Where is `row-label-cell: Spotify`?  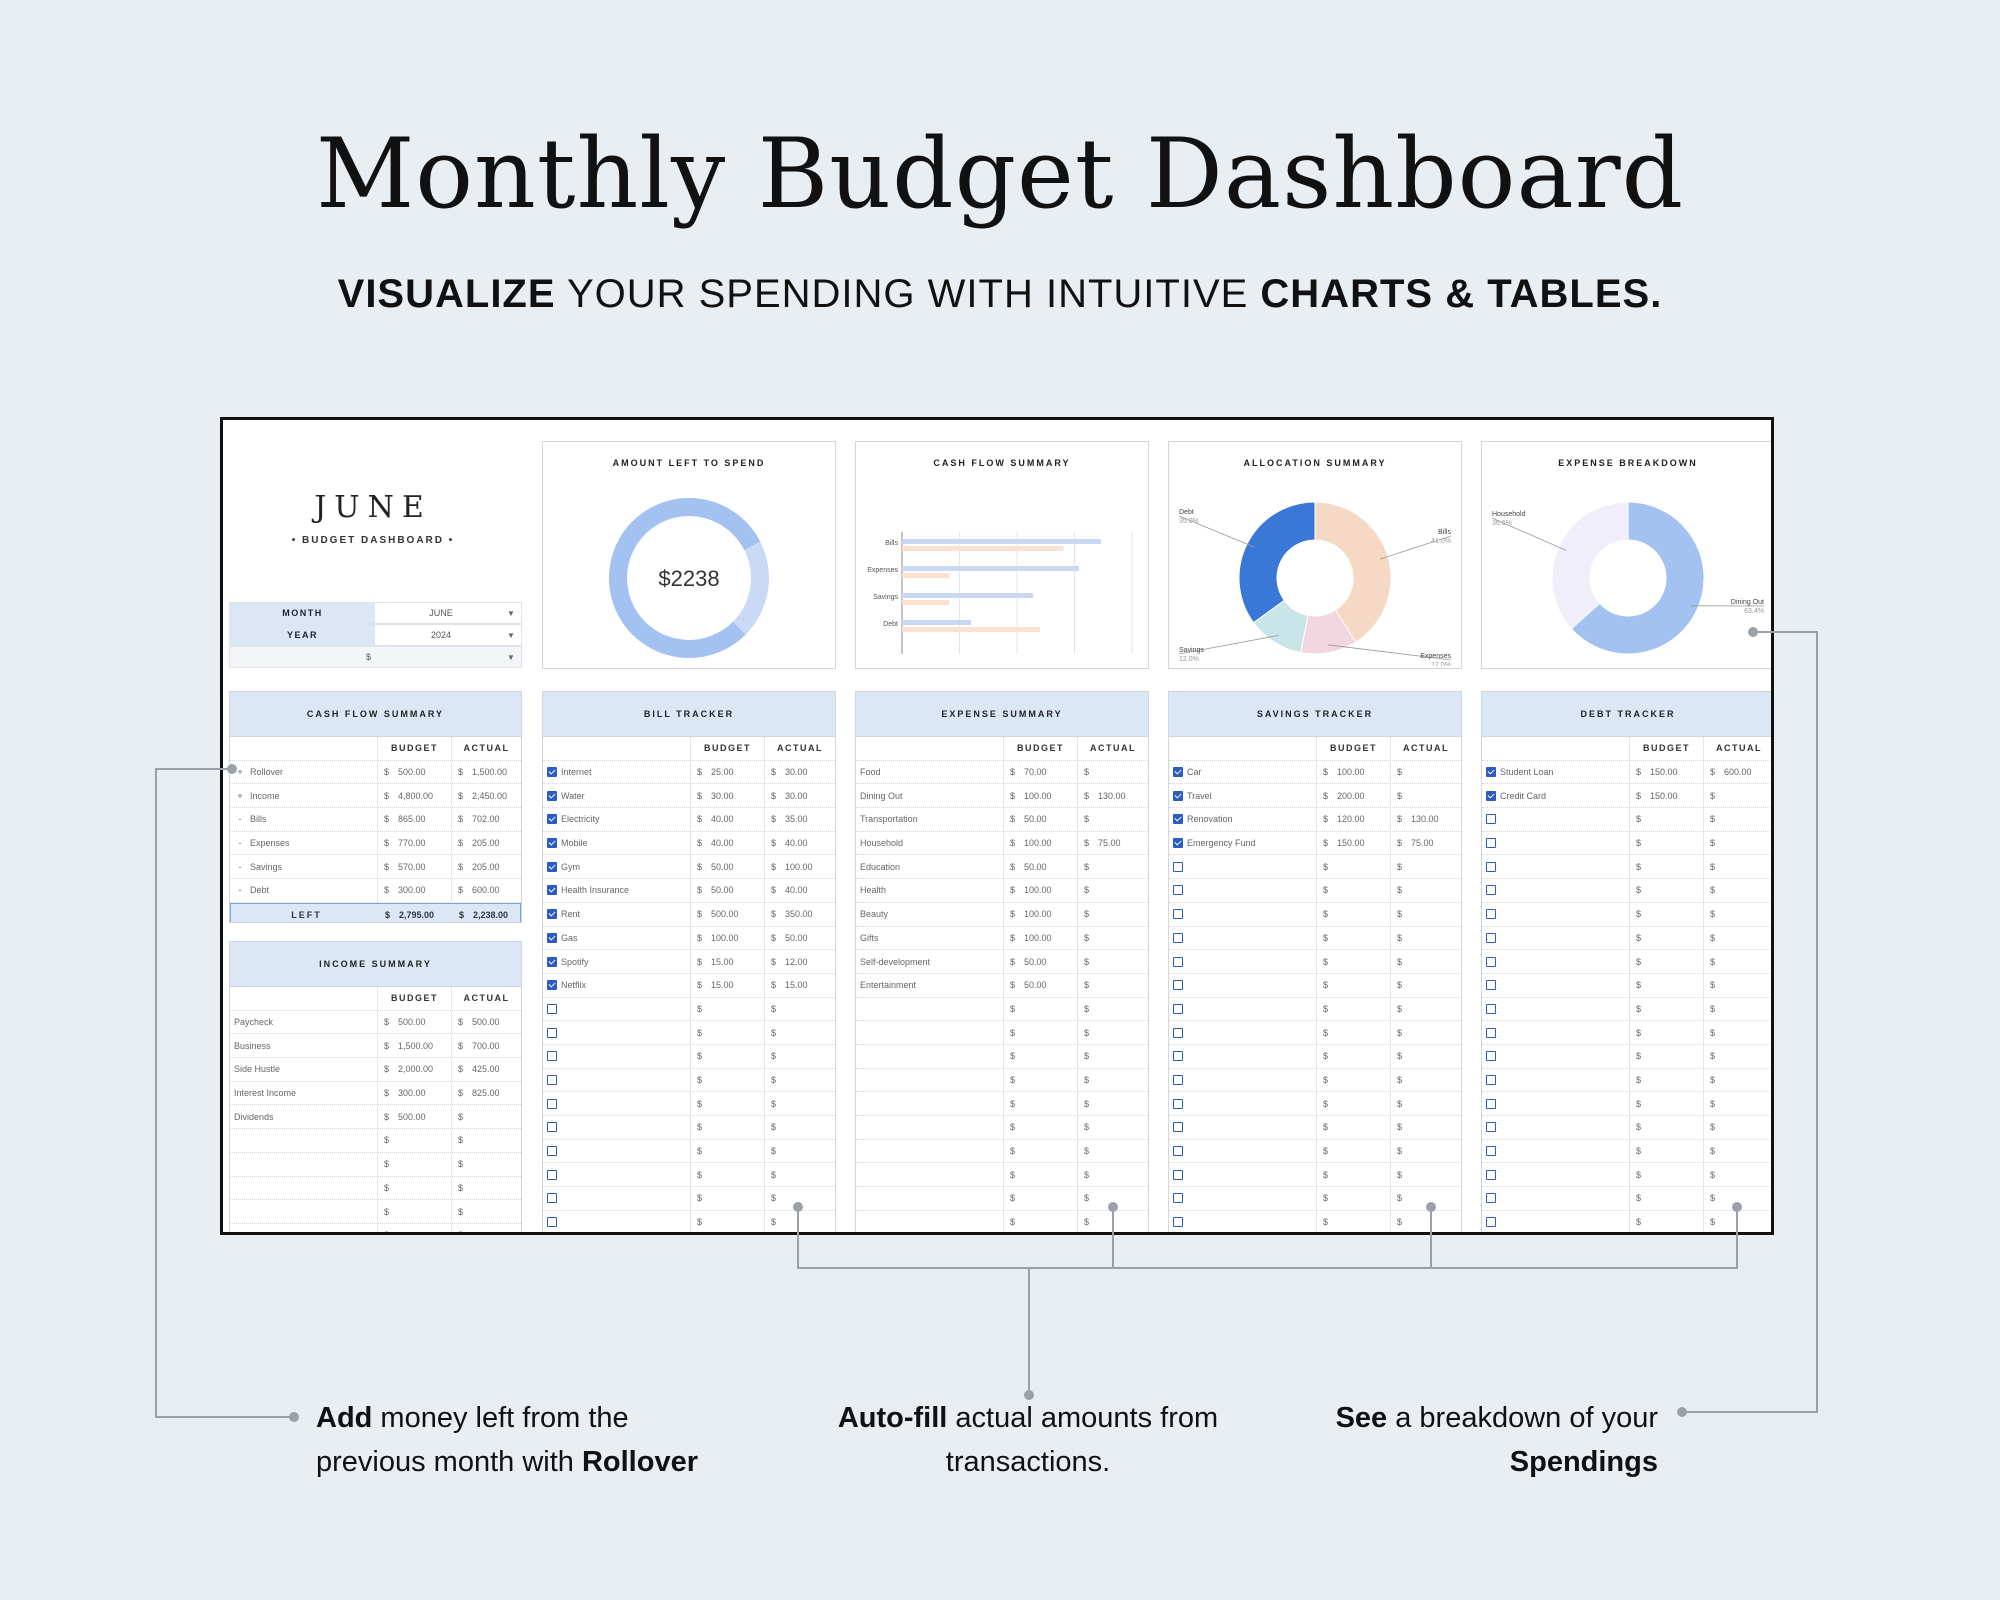
row-label-cell: Spotify is located at coordinates (617, 961).